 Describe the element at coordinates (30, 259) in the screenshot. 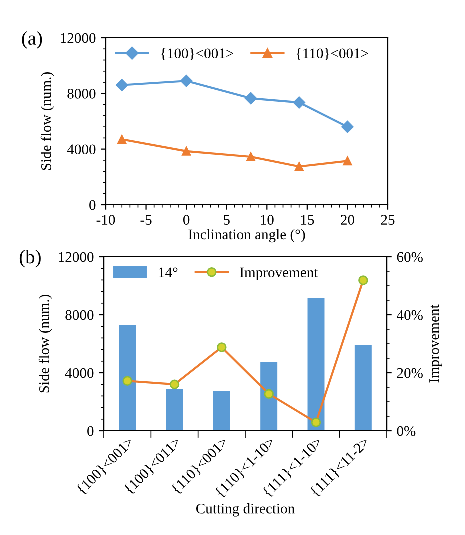

I see `chart-title: (b)` at that location.